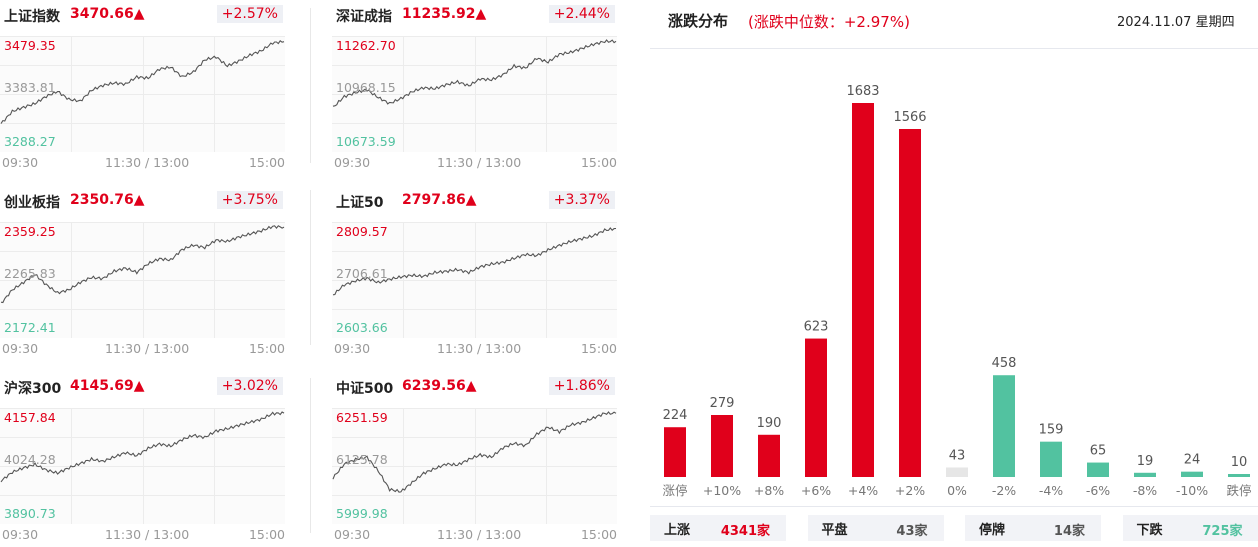 The width and height of the screenshot is (1258, 547). What do you see at coordinates (876, 528) in the screenshot?
I see `summary-item: 平盘 43家` at bounding box center [876, 528].